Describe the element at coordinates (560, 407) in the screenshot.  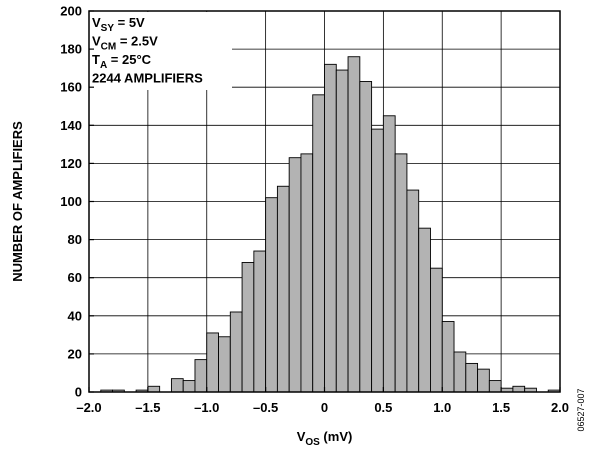
I see `x-tick-label-8: 2.0` at that location.